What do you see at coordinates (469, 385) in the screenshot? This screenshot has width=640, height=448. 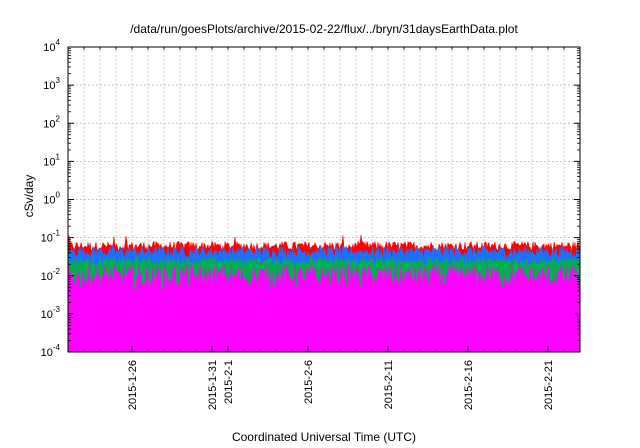 I see `x-tick-label: 2015-2-16` at bounding box center [469, 385].